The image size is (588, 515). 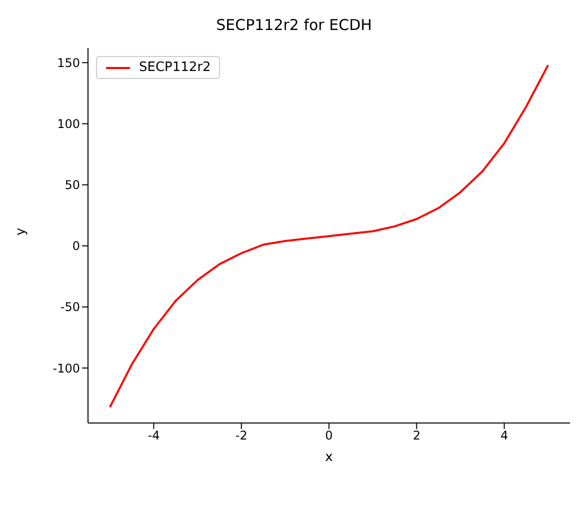 What do you see at coordinates (504, 435) in the screenshot?
I see `x-tick-label: 4` at bounding box center [504, 435].